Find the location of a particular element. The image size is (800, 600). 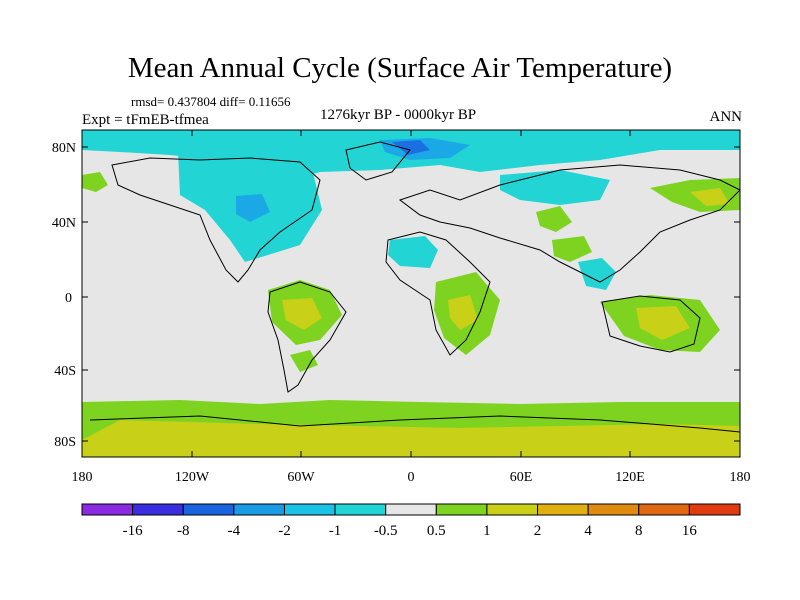

lon-label: 120W is located at coordinates (192, 477).